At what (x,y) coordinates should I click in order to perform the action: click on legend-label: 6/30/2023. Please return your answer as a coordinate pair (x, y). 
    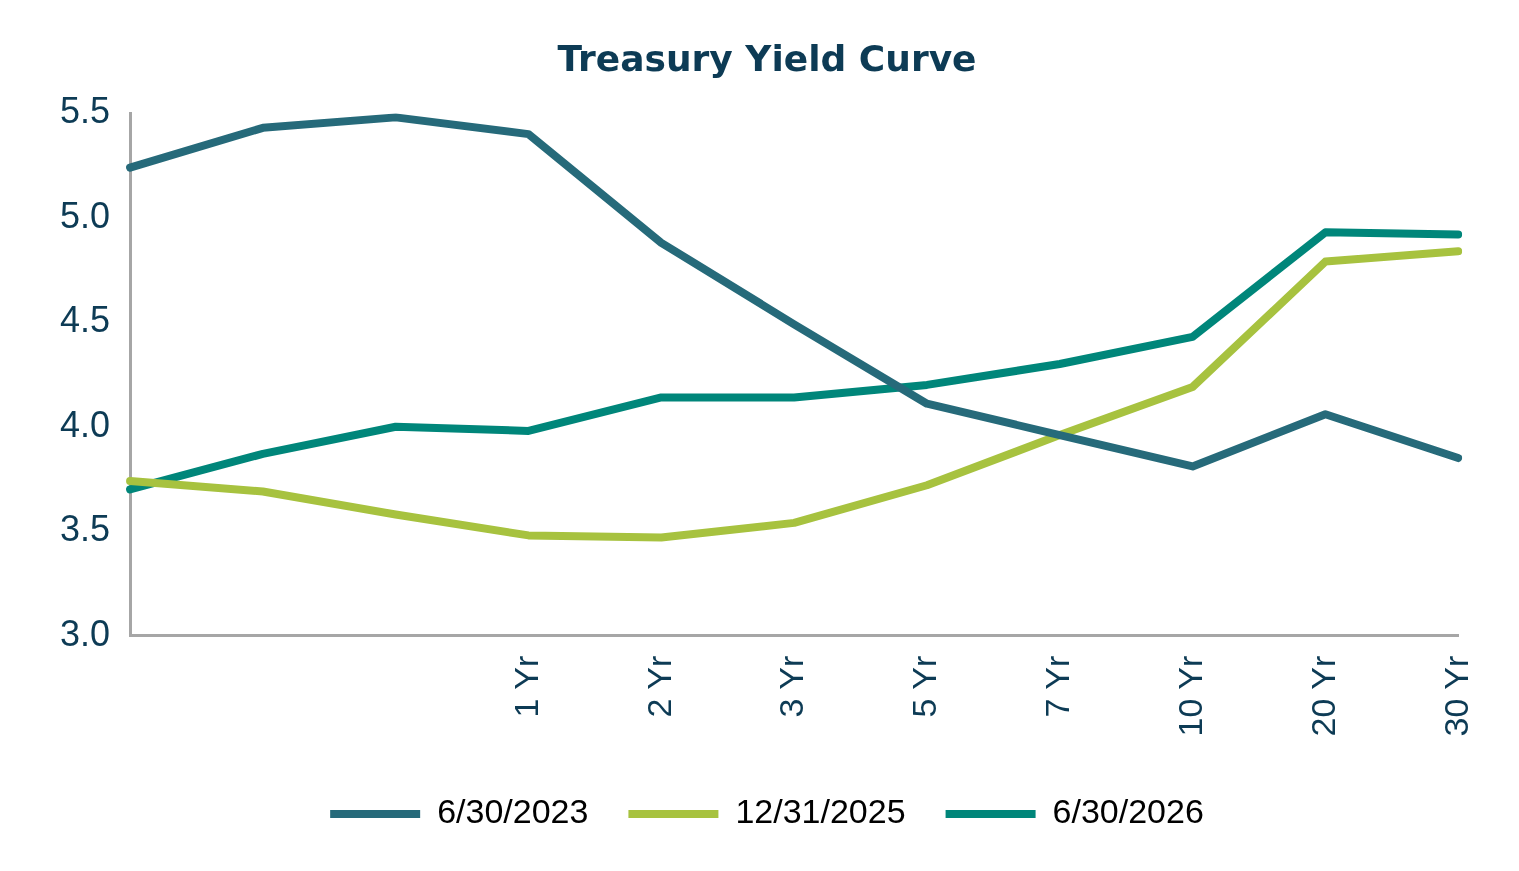
    Looking at the image, I should click on (513, 811).